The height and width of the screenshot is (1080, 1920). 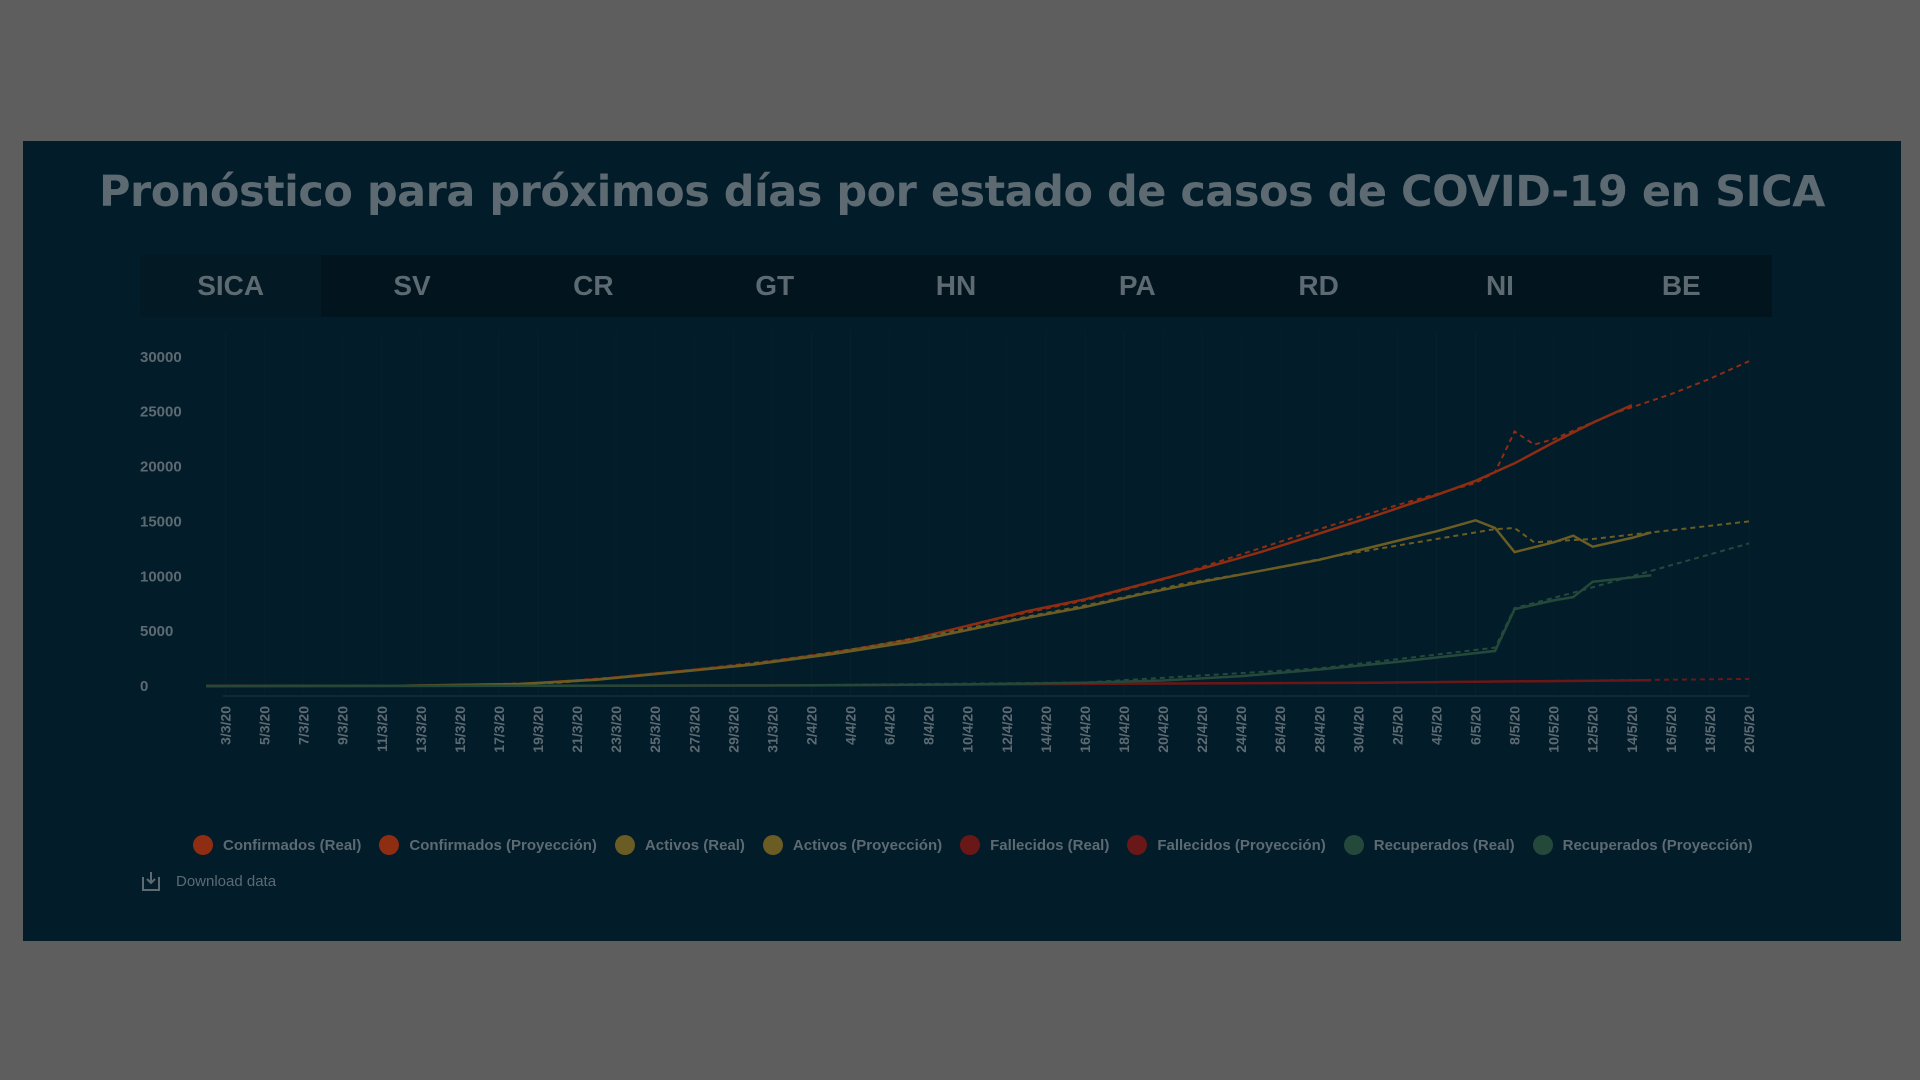 What do you see at coordinates (1319, 729) in the screenshot?
I see `x-tick-label: 28/4/20` at bounding box center [1319, 729].